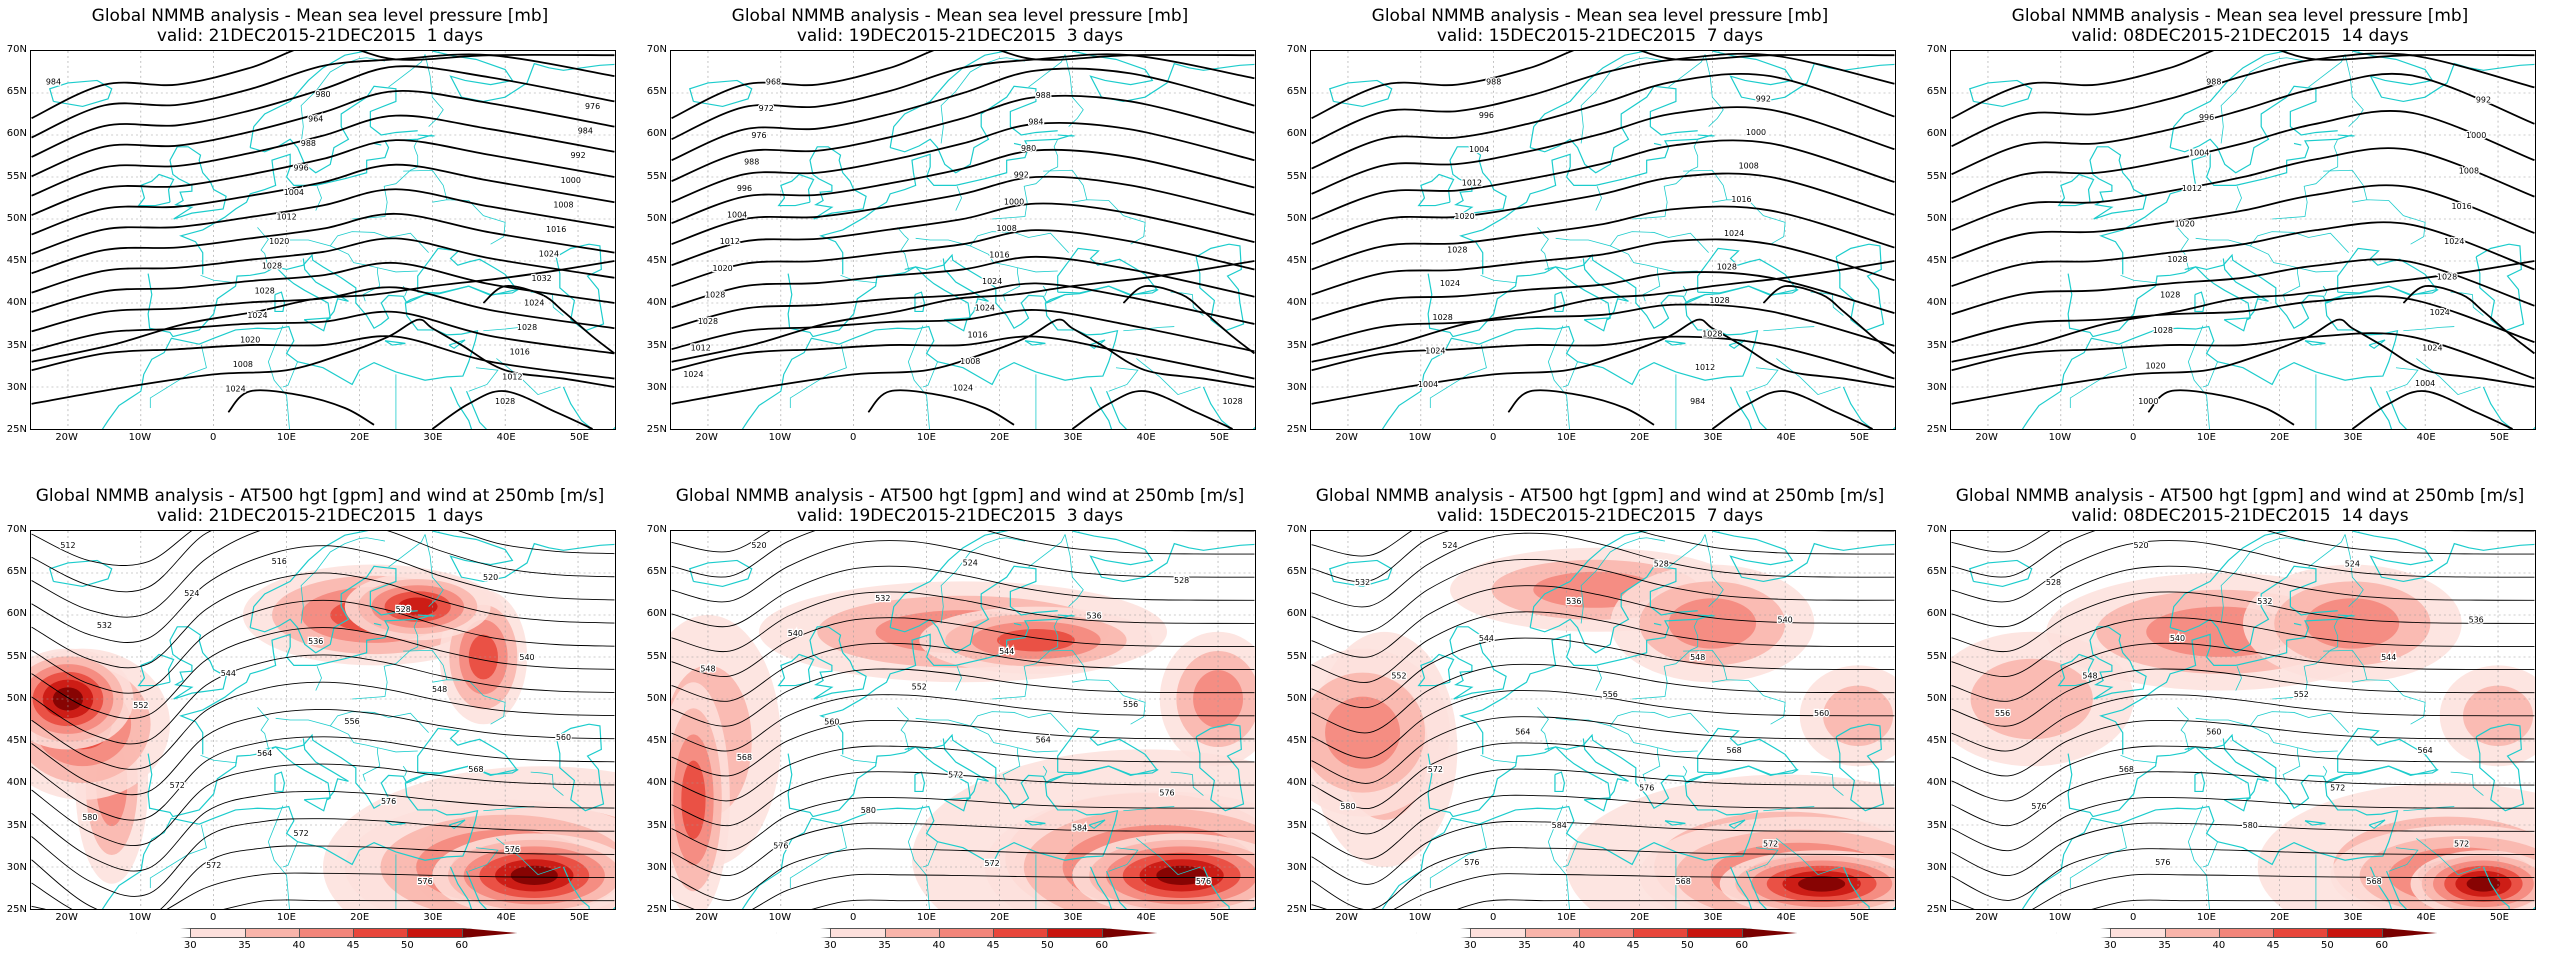 The height and width of the screenshot is (960, 2560). What do you see at coordinates (773, 82) in the screenshot?
I see `contour-label: 968` at bounding box center [773, 82].